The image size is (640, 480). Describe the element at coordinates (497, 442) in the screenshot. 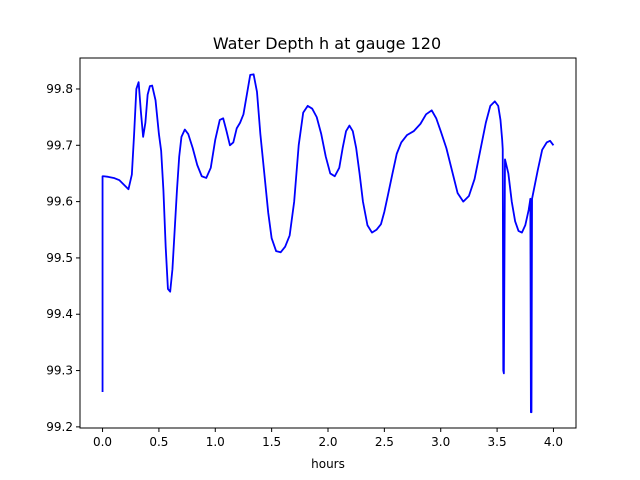

I see `x-tick-label: 3.5` at that location.